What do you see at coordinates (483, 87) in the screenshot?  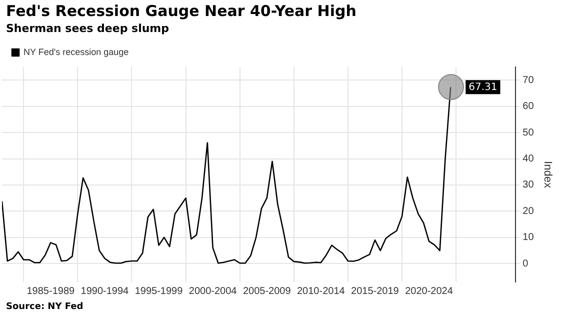 I see `text: 67.31` at bounding box center [483, 87].